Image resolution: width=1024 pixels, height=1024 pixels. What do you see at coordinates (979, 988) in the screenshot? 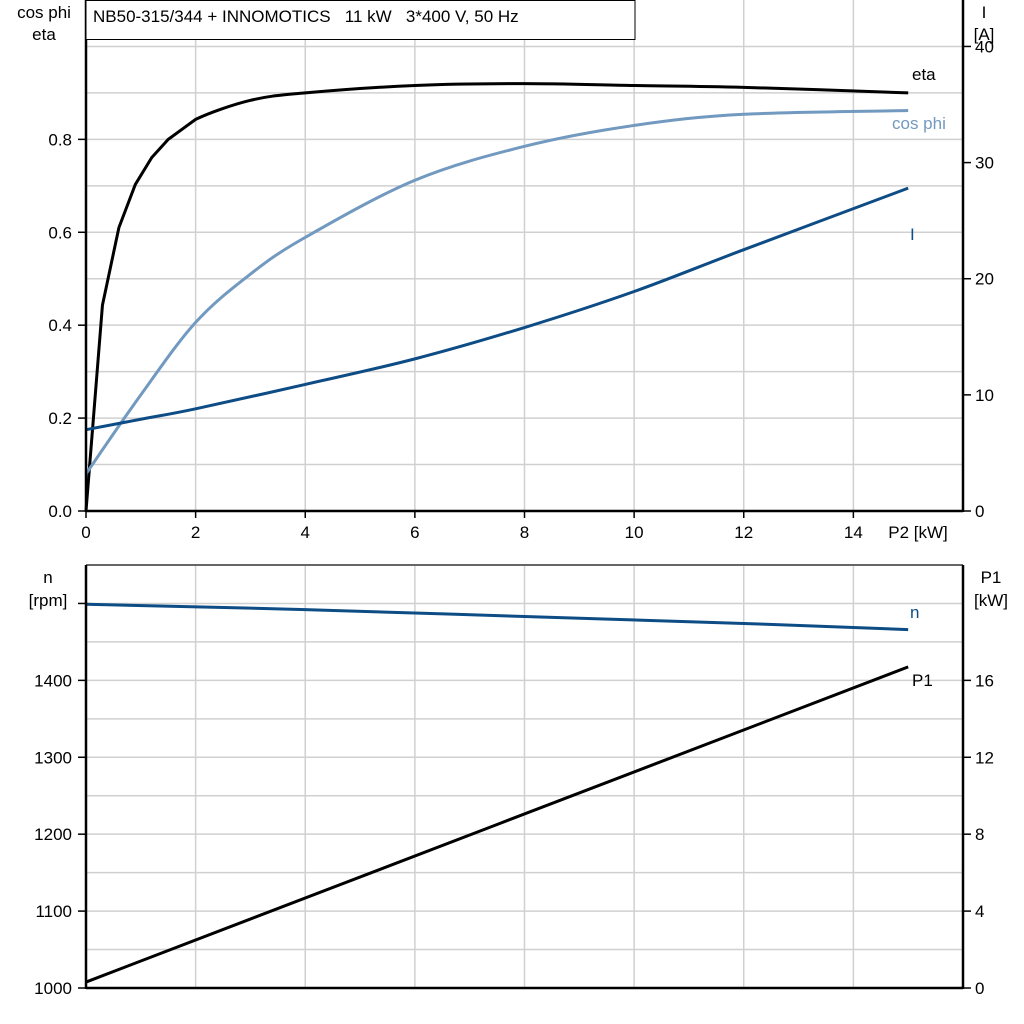
I see `bottom-right-tick-label: 0` at bounding box center [979, 988].